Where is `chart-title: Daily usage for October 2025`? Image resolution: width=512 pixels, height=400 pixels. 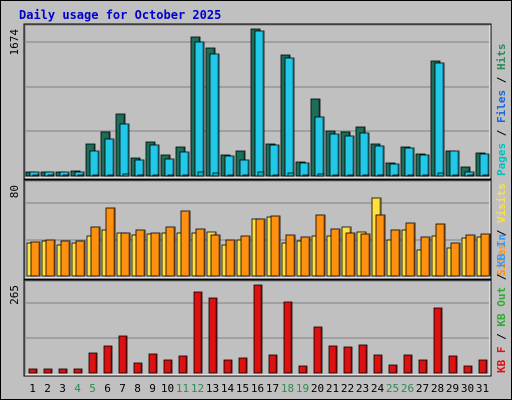
chart-title: Daily usage for October 2025 is located at coordinates (120, 15).